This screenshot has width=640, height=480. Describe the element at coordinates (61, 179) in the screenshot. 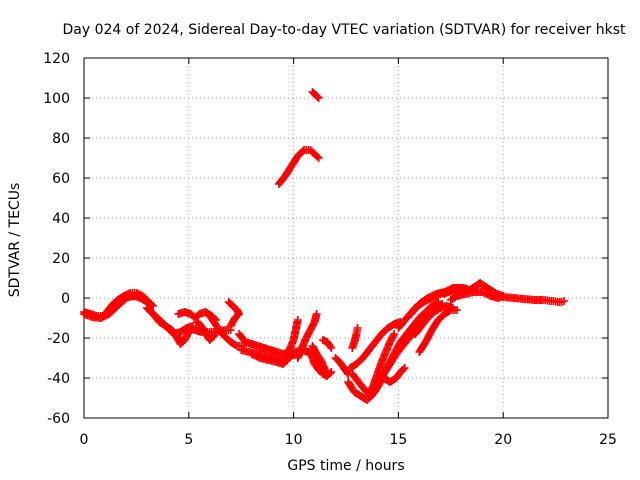

I see `y-tick-label: 60` at that location.